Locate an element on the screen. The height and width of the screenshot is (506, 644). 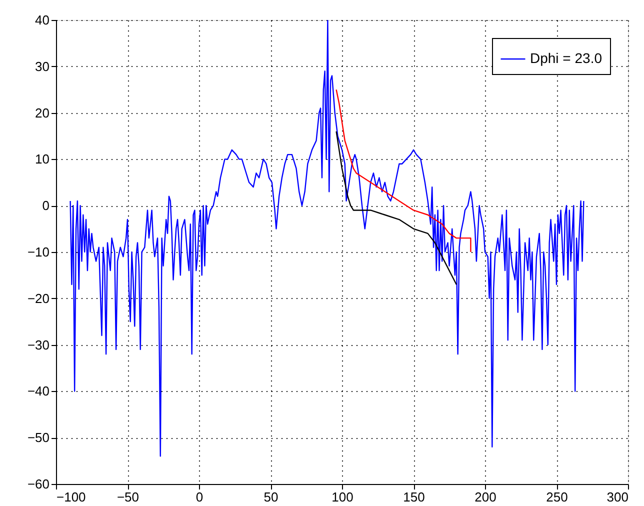
y-tick-label: 40 is located at coordinates (42, 20).